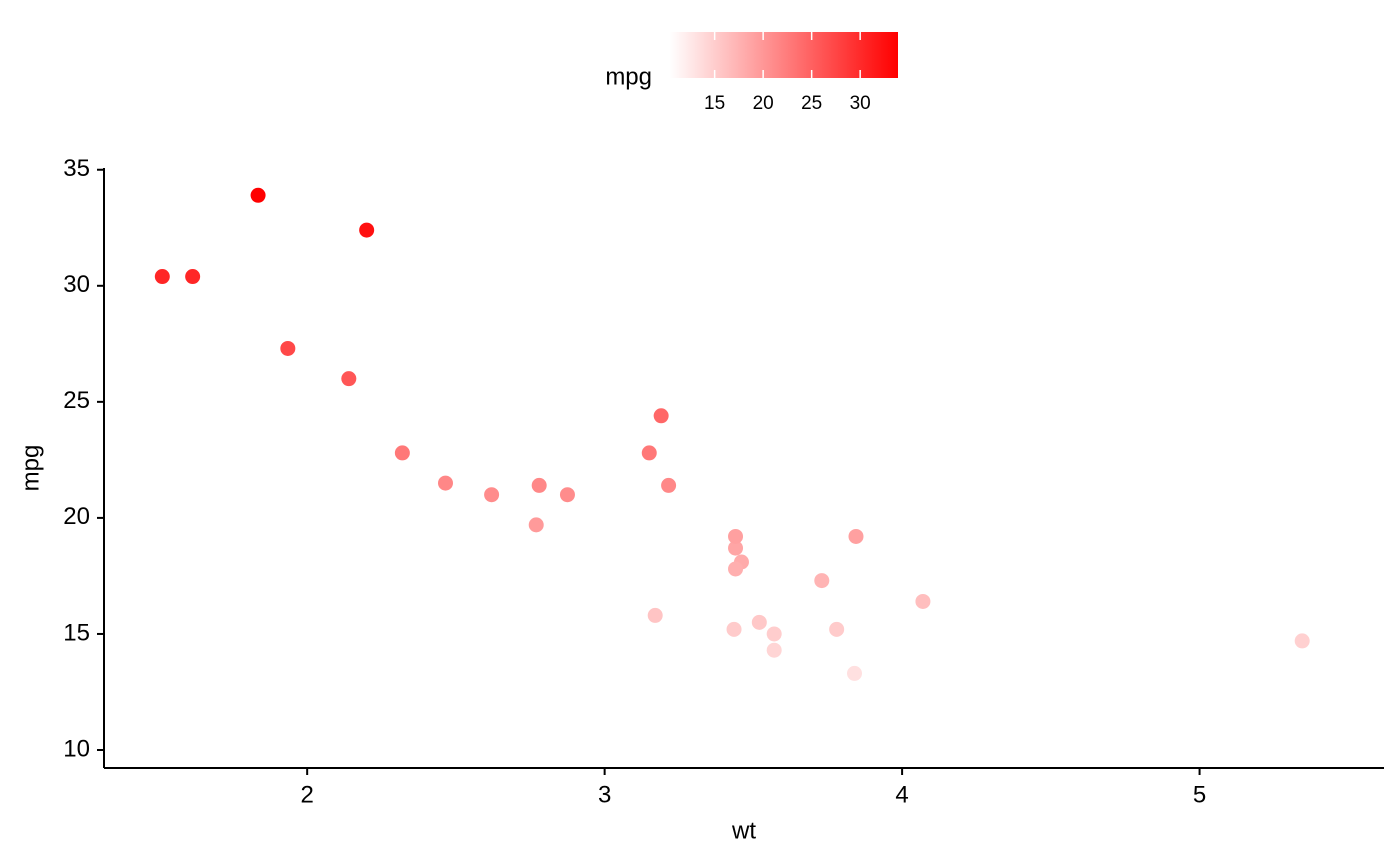  What do you see at coordinates (1199, 794) in the screenshot?
I see `x-tick-label: 5` at bounding box center [1199, 794].